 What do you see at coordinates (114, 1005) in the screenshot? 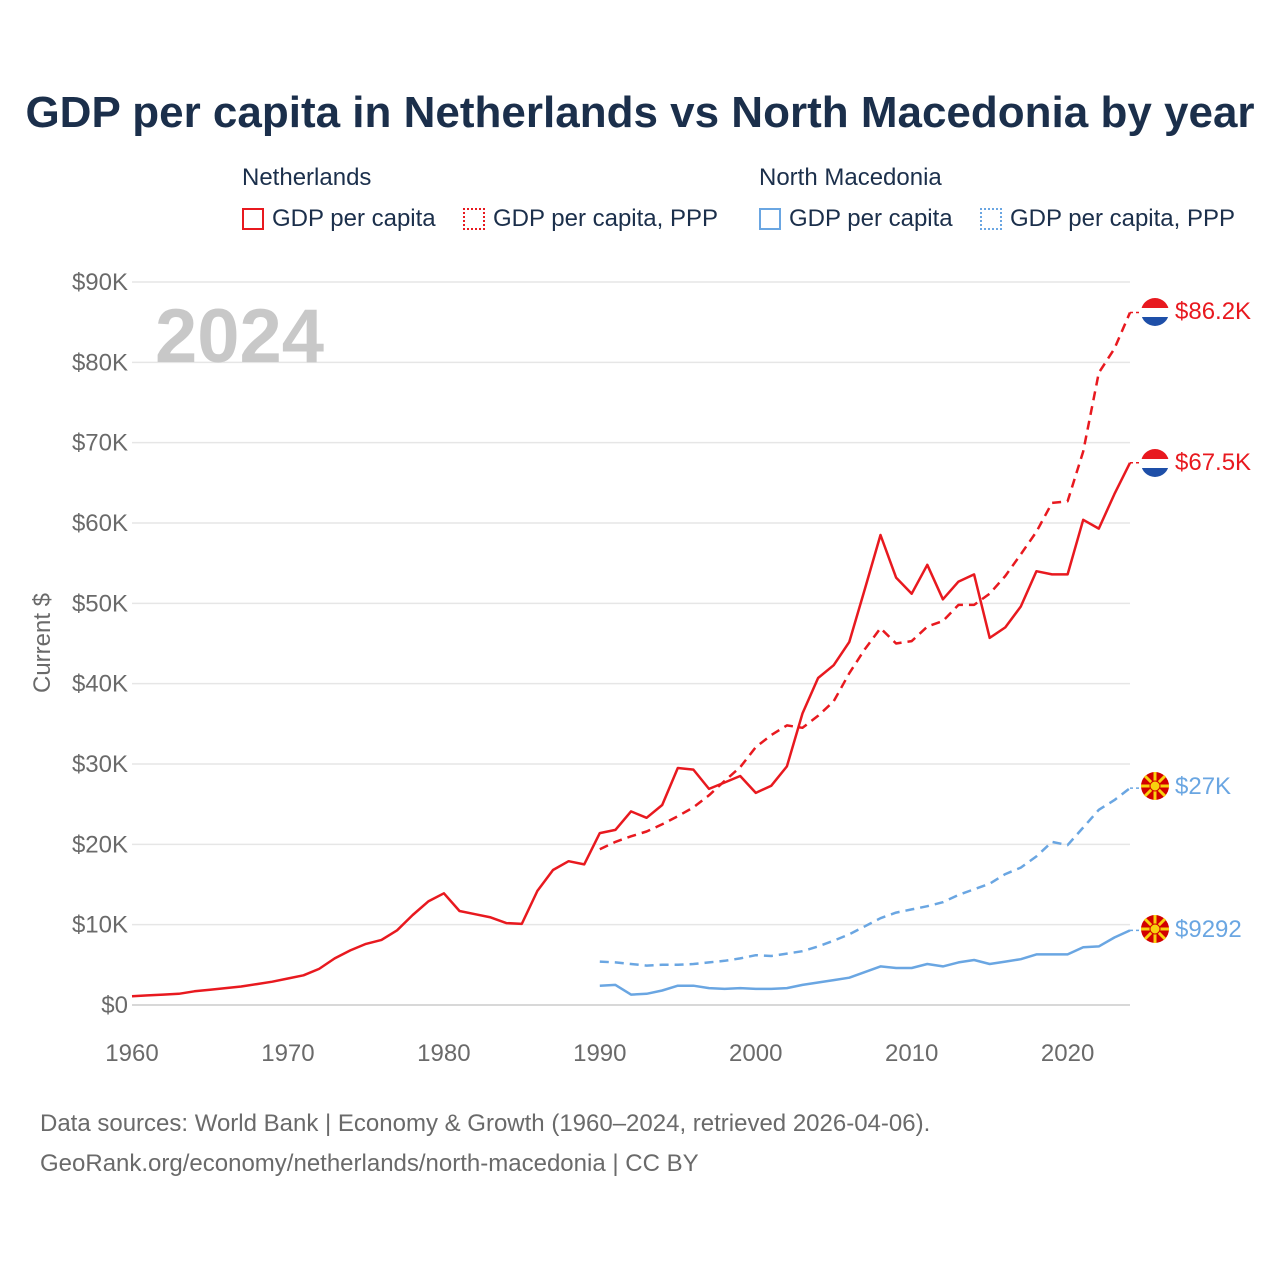
I see `y-tick-label: $0` at bounding box center [114, 1005].